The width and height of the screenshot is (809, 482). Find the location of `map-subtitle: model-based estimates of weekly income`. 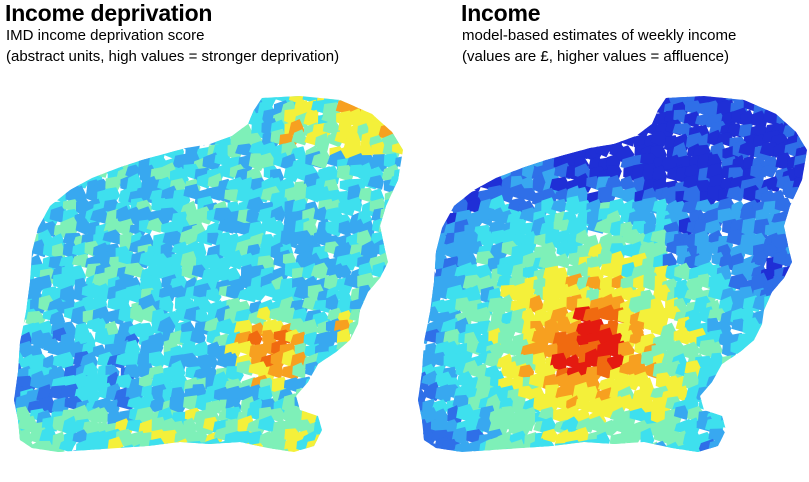

map-subtitle: model-based estimates of weekly income is located at coordinates (599, 35).